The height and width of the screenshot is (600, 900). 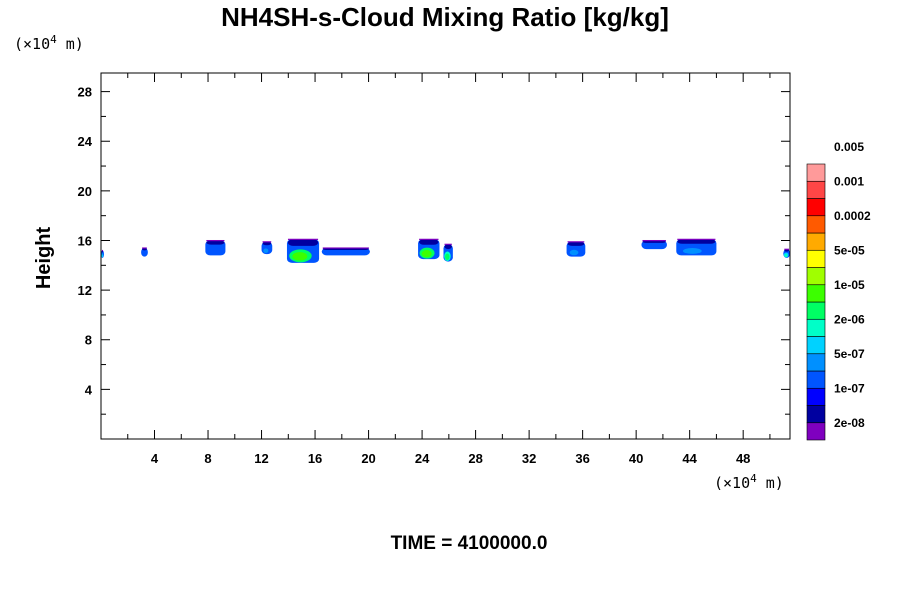 What do you see at coordinates (49, 43) in the screenshot?
I see `y-unit-label: (×104 m)` at bounding box center [49, 43].